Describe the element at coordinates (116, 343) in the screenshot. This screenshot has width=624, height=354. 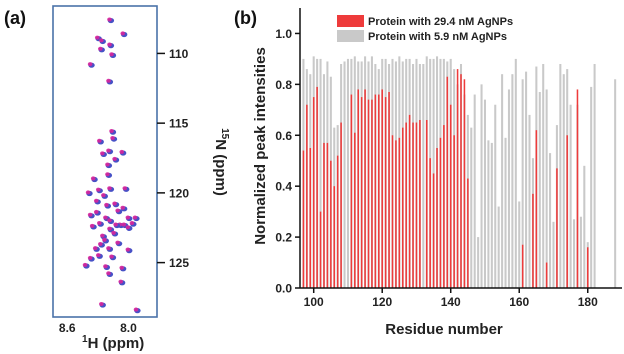
I see `proton-label-text: H (ppm)` at that location.